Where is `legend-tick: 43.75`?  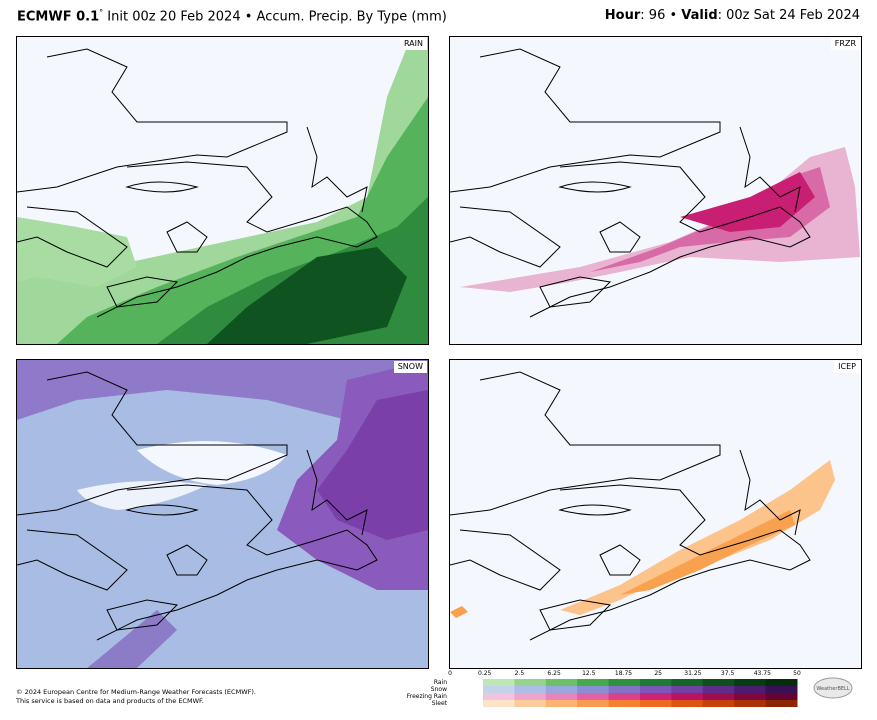 legend-tick: 43.75 is located at coordinates (762, 673).